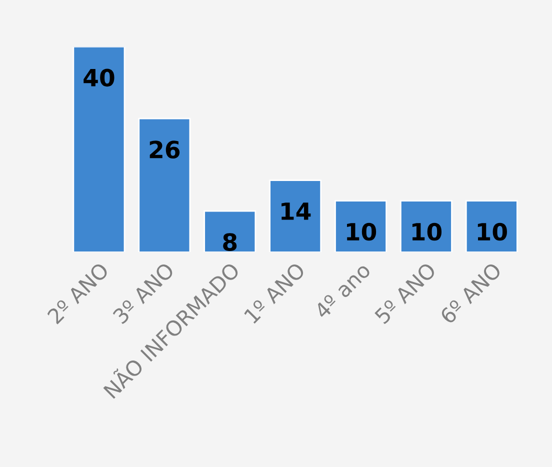 This screenshot has height=467, width=552. Describe the element at coordinates (342, 291) in the screenshot. I see `x-tick-label: 4º ano` at that location.